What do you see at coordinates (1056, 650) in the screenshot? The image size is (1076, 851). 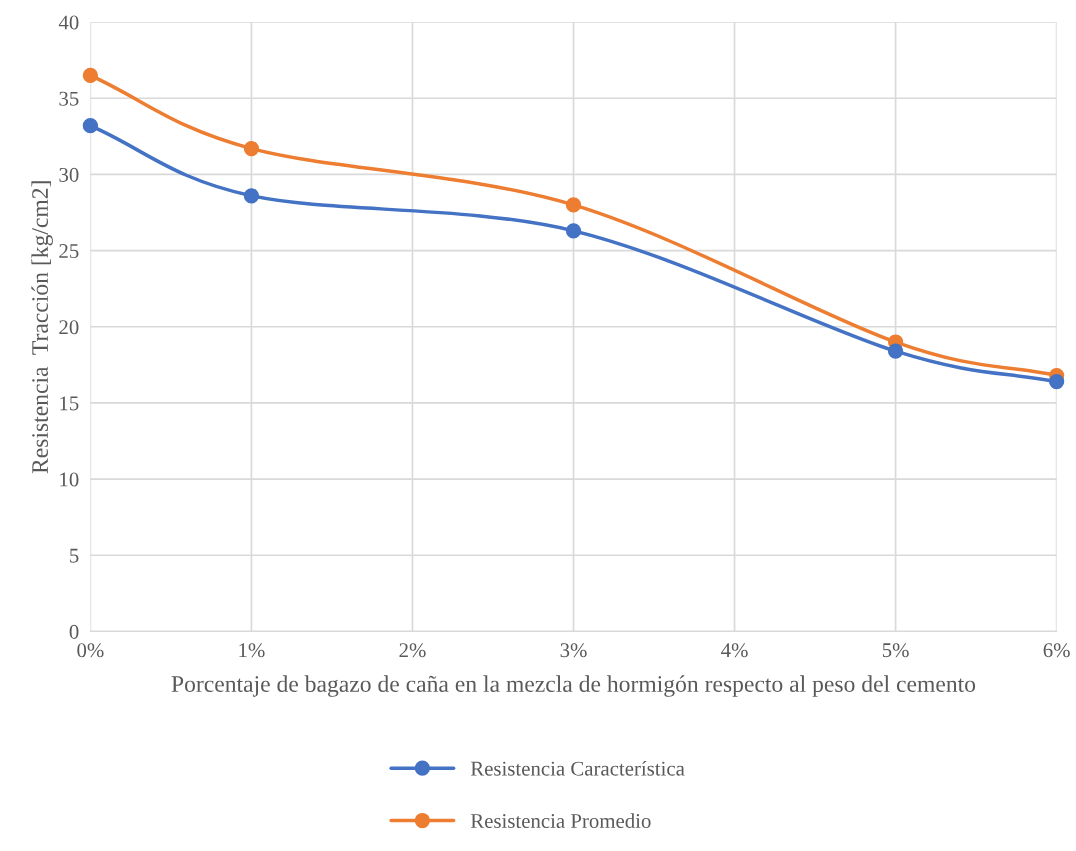 I see `x-tick-label: 6%` at bounding box center [1056, 650].